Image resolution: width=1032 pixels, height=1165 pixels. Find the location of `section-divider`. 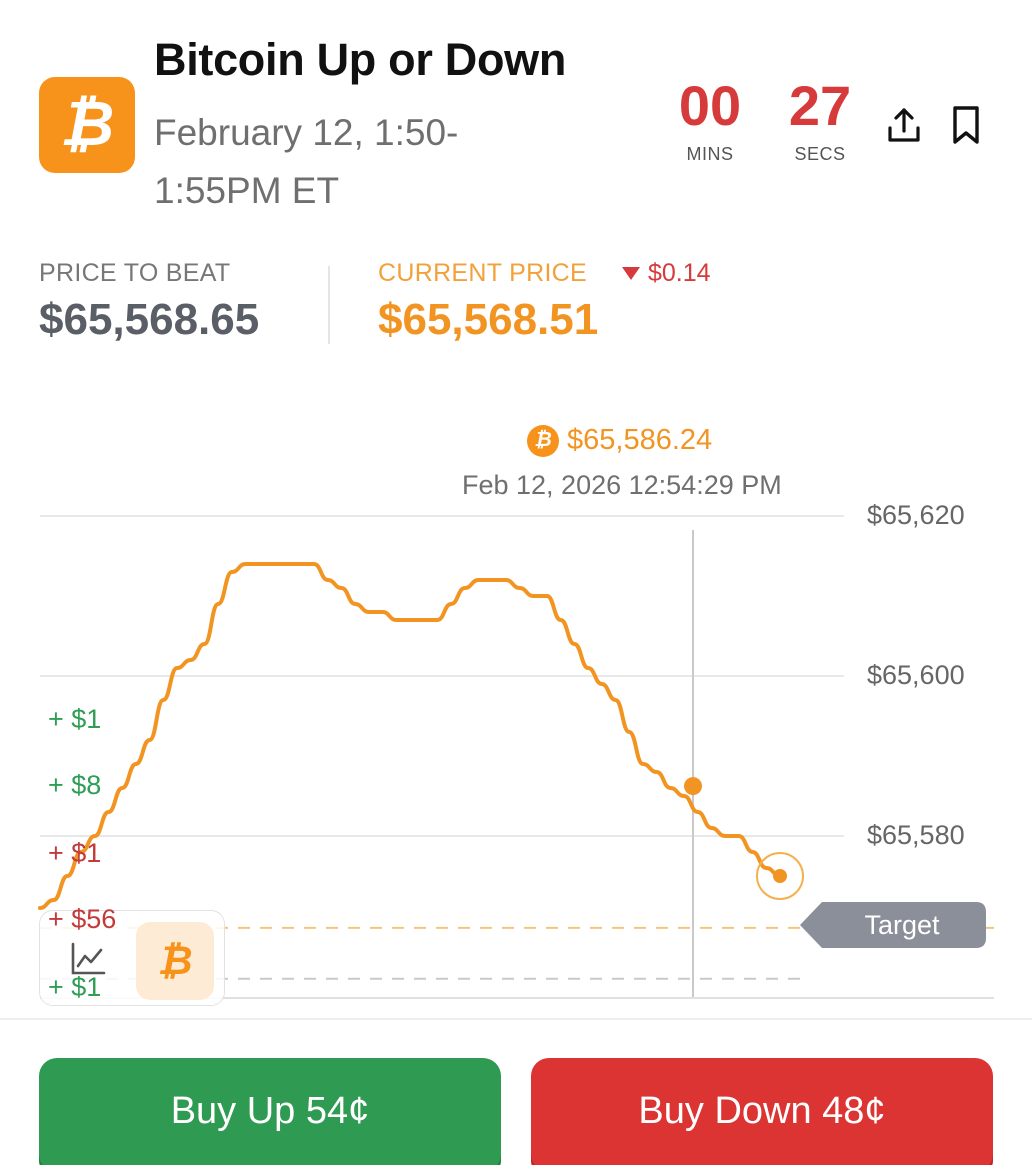

section-divider is located at coordinates (516, 1019).